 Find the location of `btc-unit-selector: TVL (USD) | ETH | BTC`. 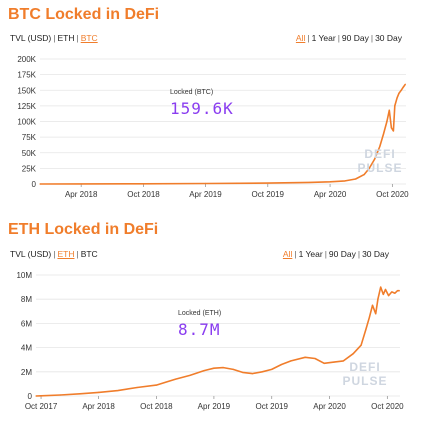

btc-unit-selector: TVL (USD) | ETH | BTC is located at coordinates (54, 38).